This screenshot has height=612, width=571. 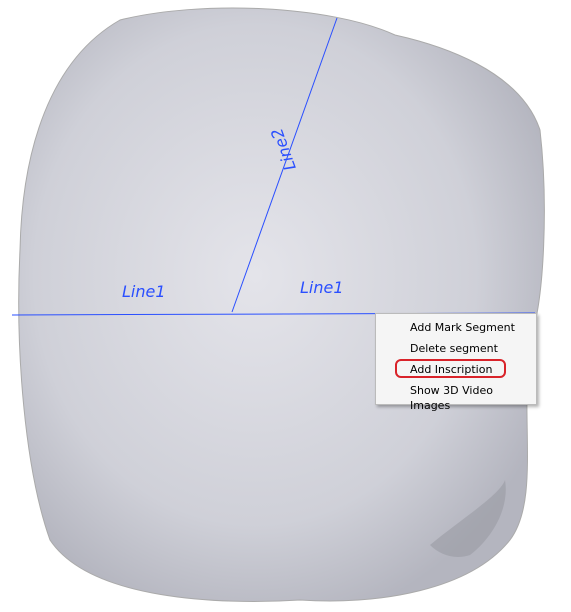 I want to click on menu-item: Show 3D Video Images, so click(x=456, y=396).